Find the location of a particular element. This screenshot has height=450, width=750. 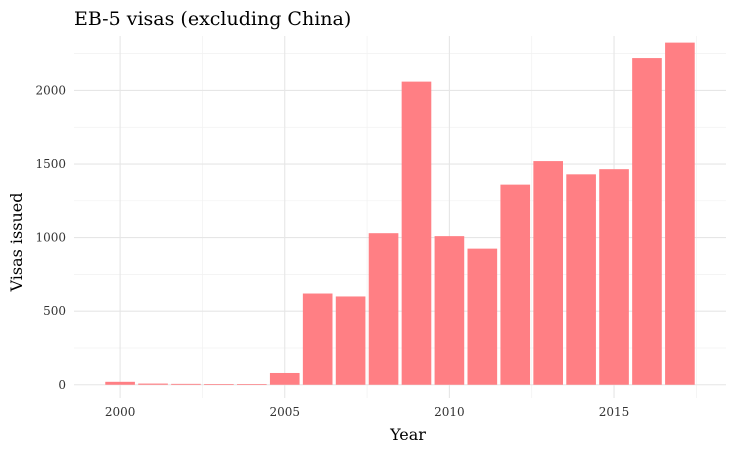

bar-2017 is located at coordinates (680, 213).